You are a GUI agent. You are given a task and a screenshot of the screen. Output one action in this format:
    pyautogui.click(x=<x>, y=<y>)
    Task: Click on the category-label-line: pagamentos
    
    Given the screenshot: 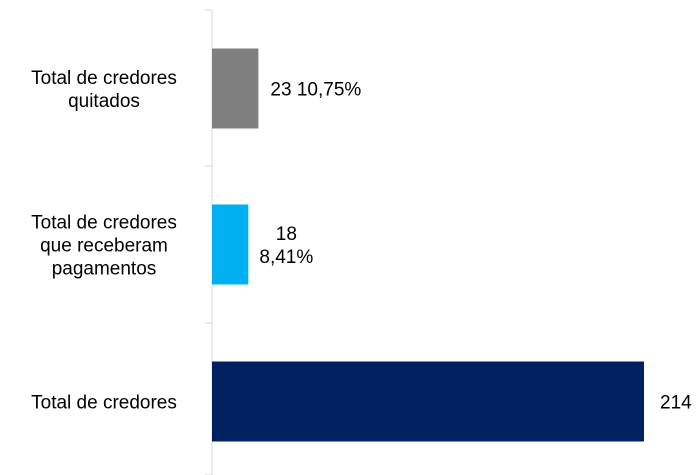 What is the action you would take?
    pyautogui.click(x=104, y=269)
    